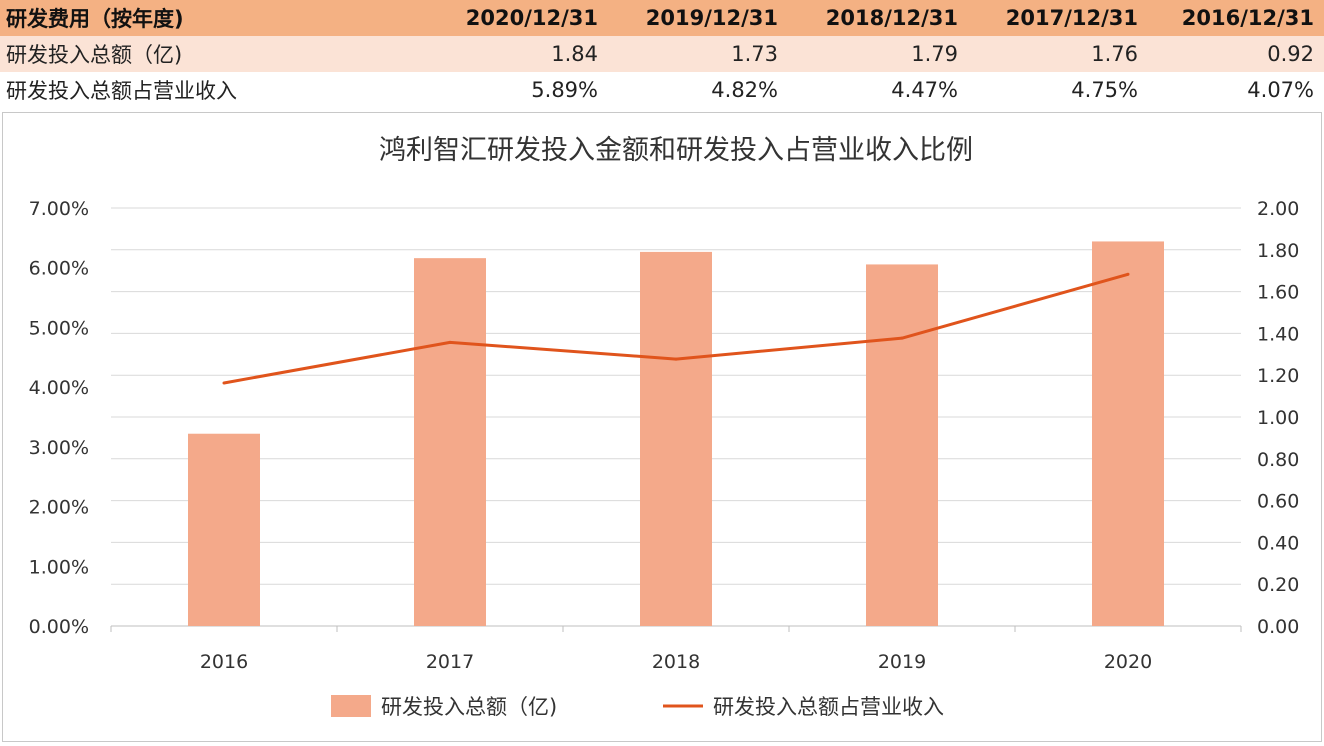  I want to click on y-right-tick-label: 0.00, so click(1278, 627).